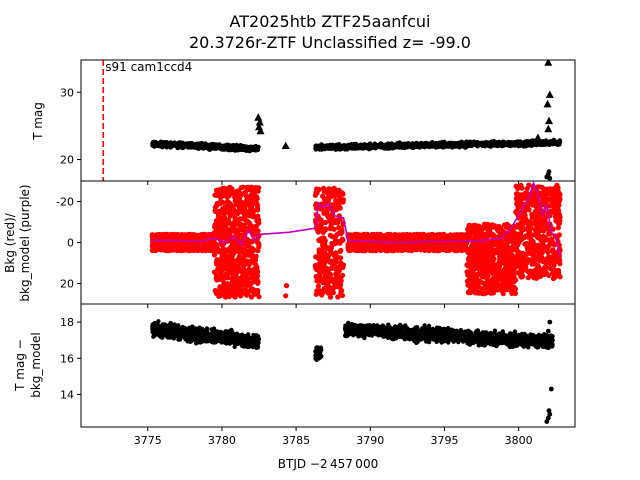 This screenshot has width=640, height=480. Describe the element at coordinates (330, 21) in the screenshot. I see `chart-title-line1: AT2025htb ZTF25aanfcui` at that location.